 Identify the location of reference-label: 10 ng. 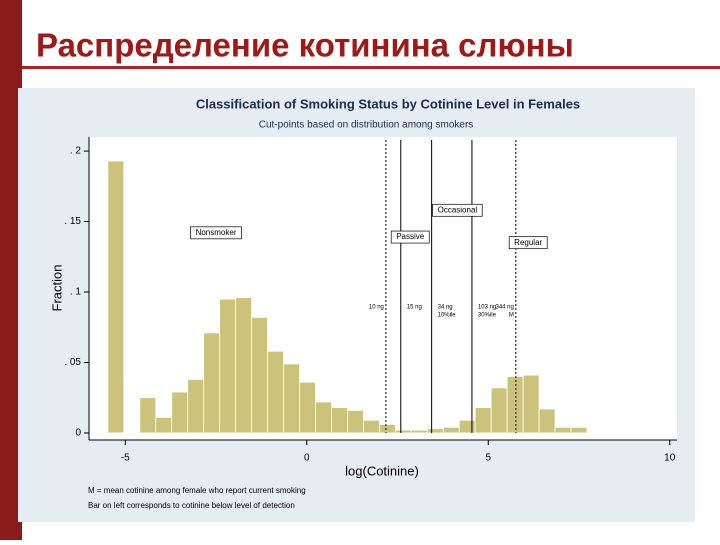
(376, 308).